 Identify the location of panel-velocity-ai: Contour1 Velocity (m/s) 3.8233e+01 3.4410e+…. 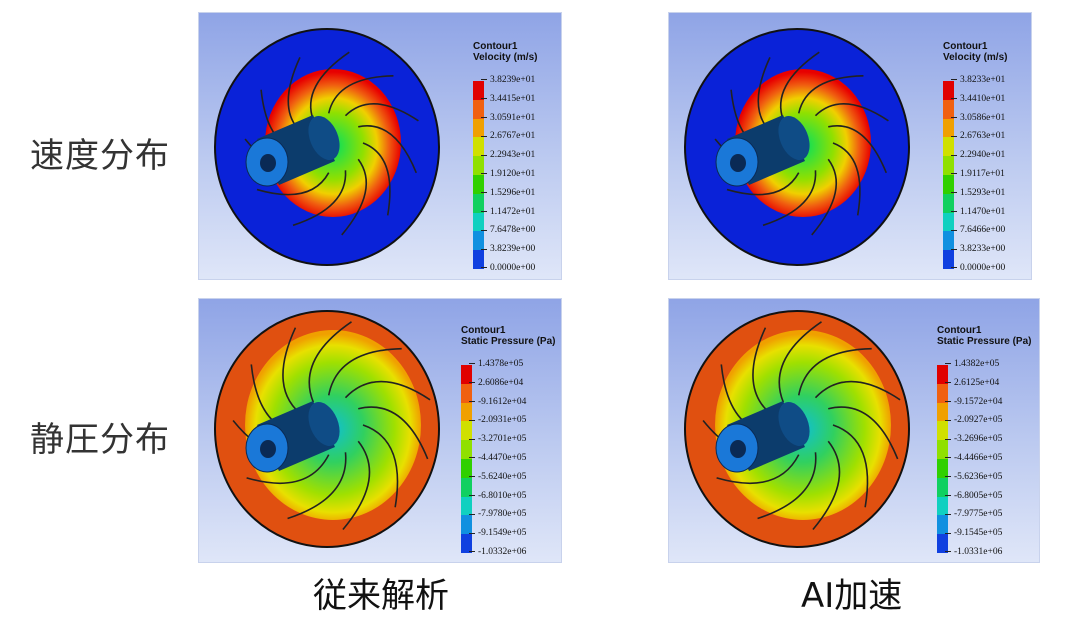
(850, 146).